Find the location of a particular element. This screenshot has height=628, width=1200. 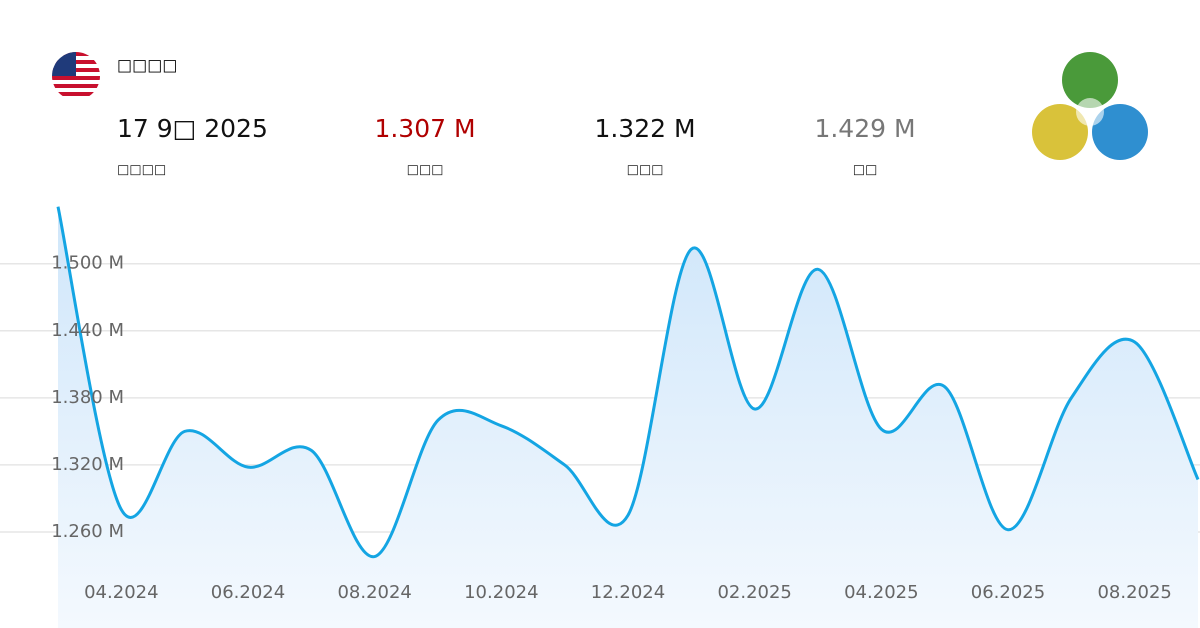

logo is located at coordinates (1090, 106).